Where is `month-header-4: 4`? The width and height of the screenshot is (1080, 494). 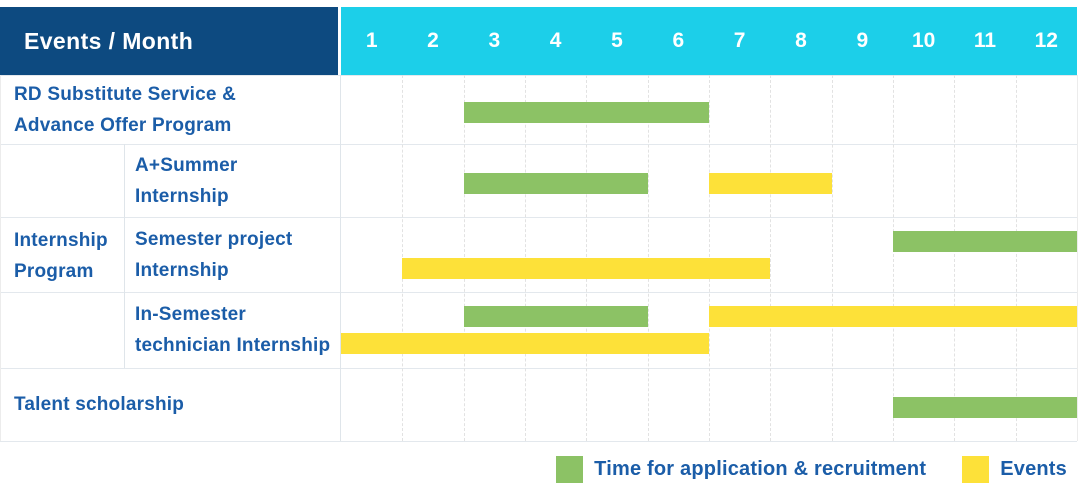 month-header-4: 4 is located at coordinates (555, 40).